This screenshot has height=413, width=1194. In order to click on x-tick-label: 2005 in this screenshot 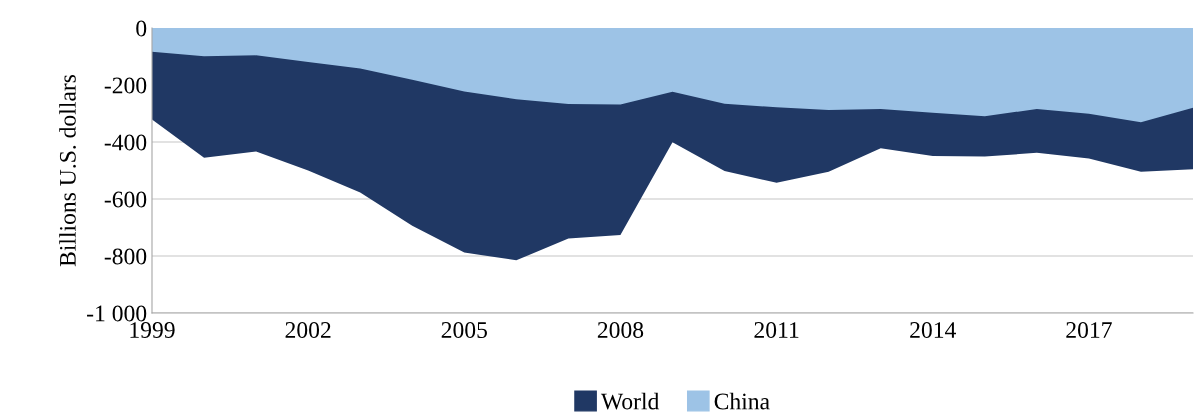, I will do `click(464, 330)`.